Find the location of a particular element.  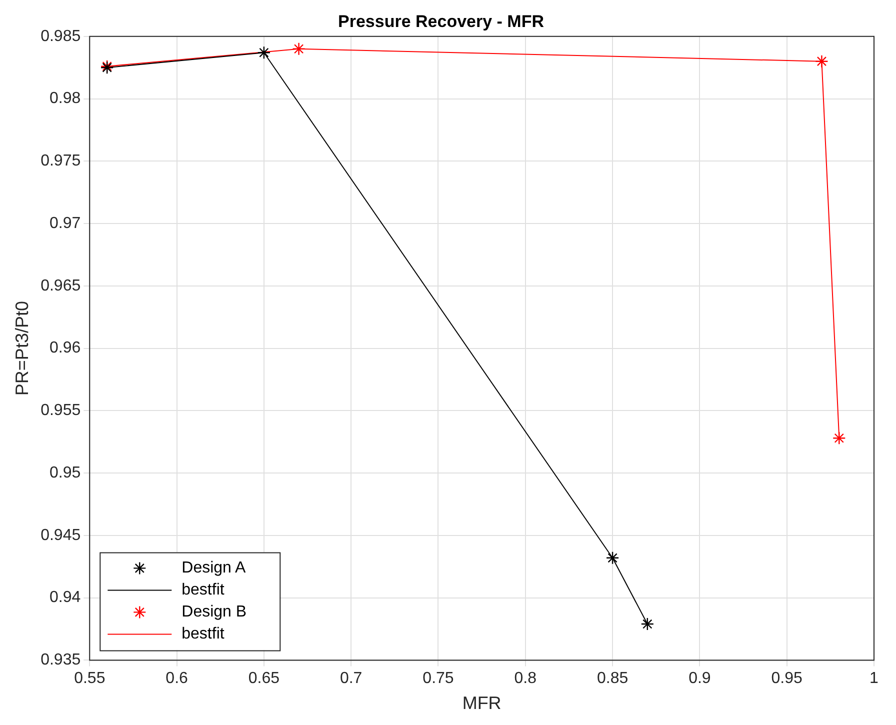

x-tick-label: 0.85 is located at coordinates (612, 679).